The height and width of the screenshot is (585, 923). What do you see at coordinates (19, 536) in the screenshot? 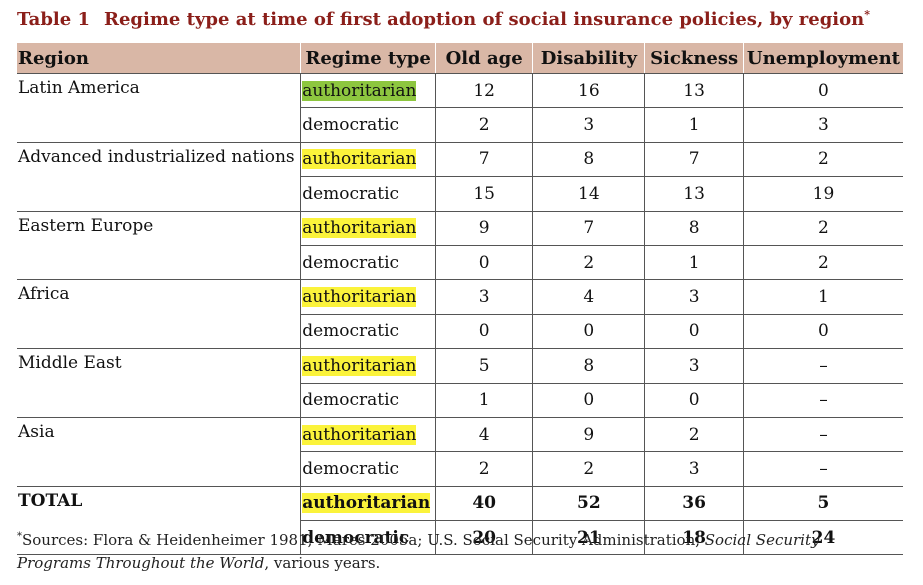
I see `footnote-mark: *` at bounding box center [19, 536].